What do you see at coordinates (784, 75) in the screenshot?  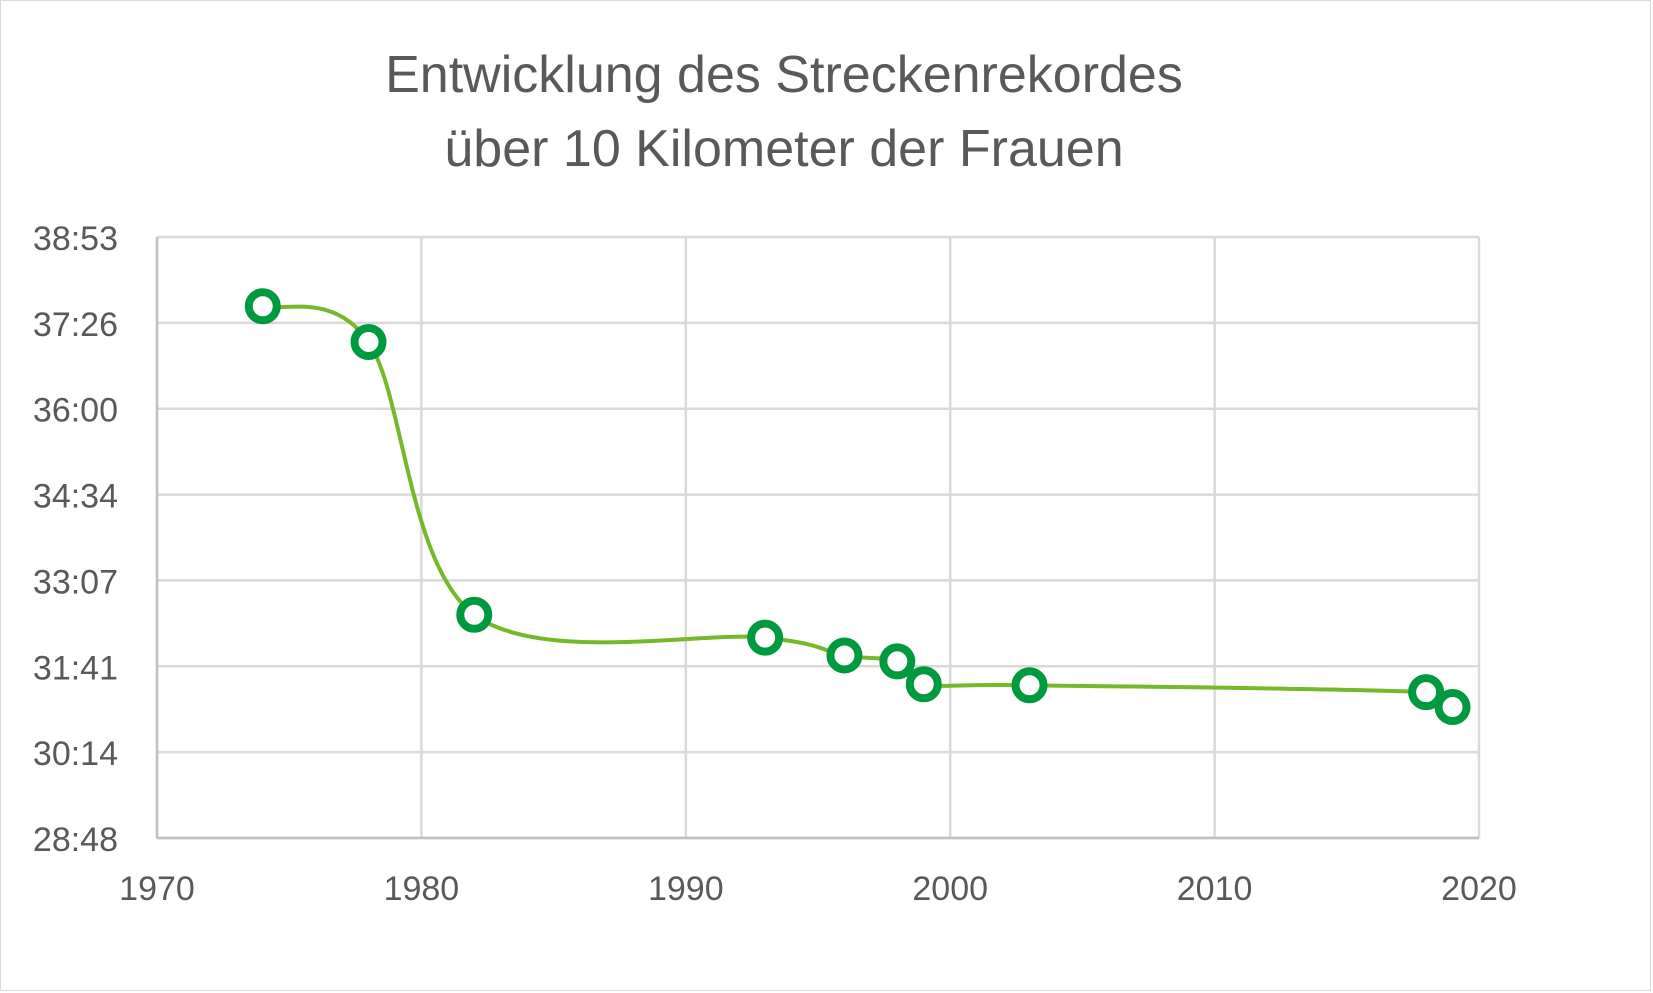 I see `chart-title-line-1: Entwicklung des Streckenrekordes` at bounding box center [784, 75].